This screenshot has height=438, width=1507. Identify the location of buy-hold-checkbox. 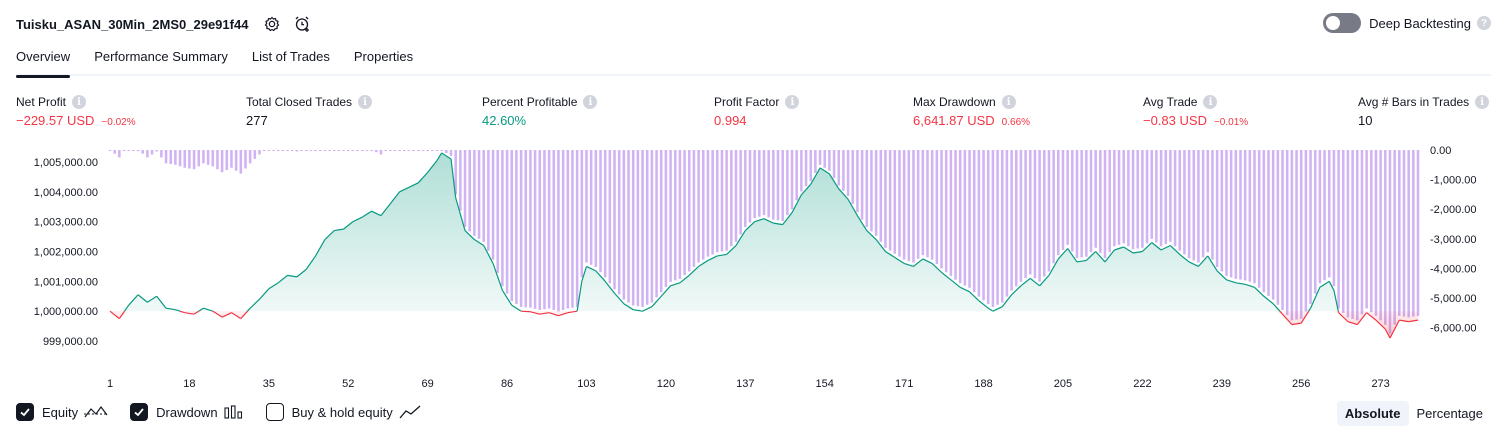
(274, 412).